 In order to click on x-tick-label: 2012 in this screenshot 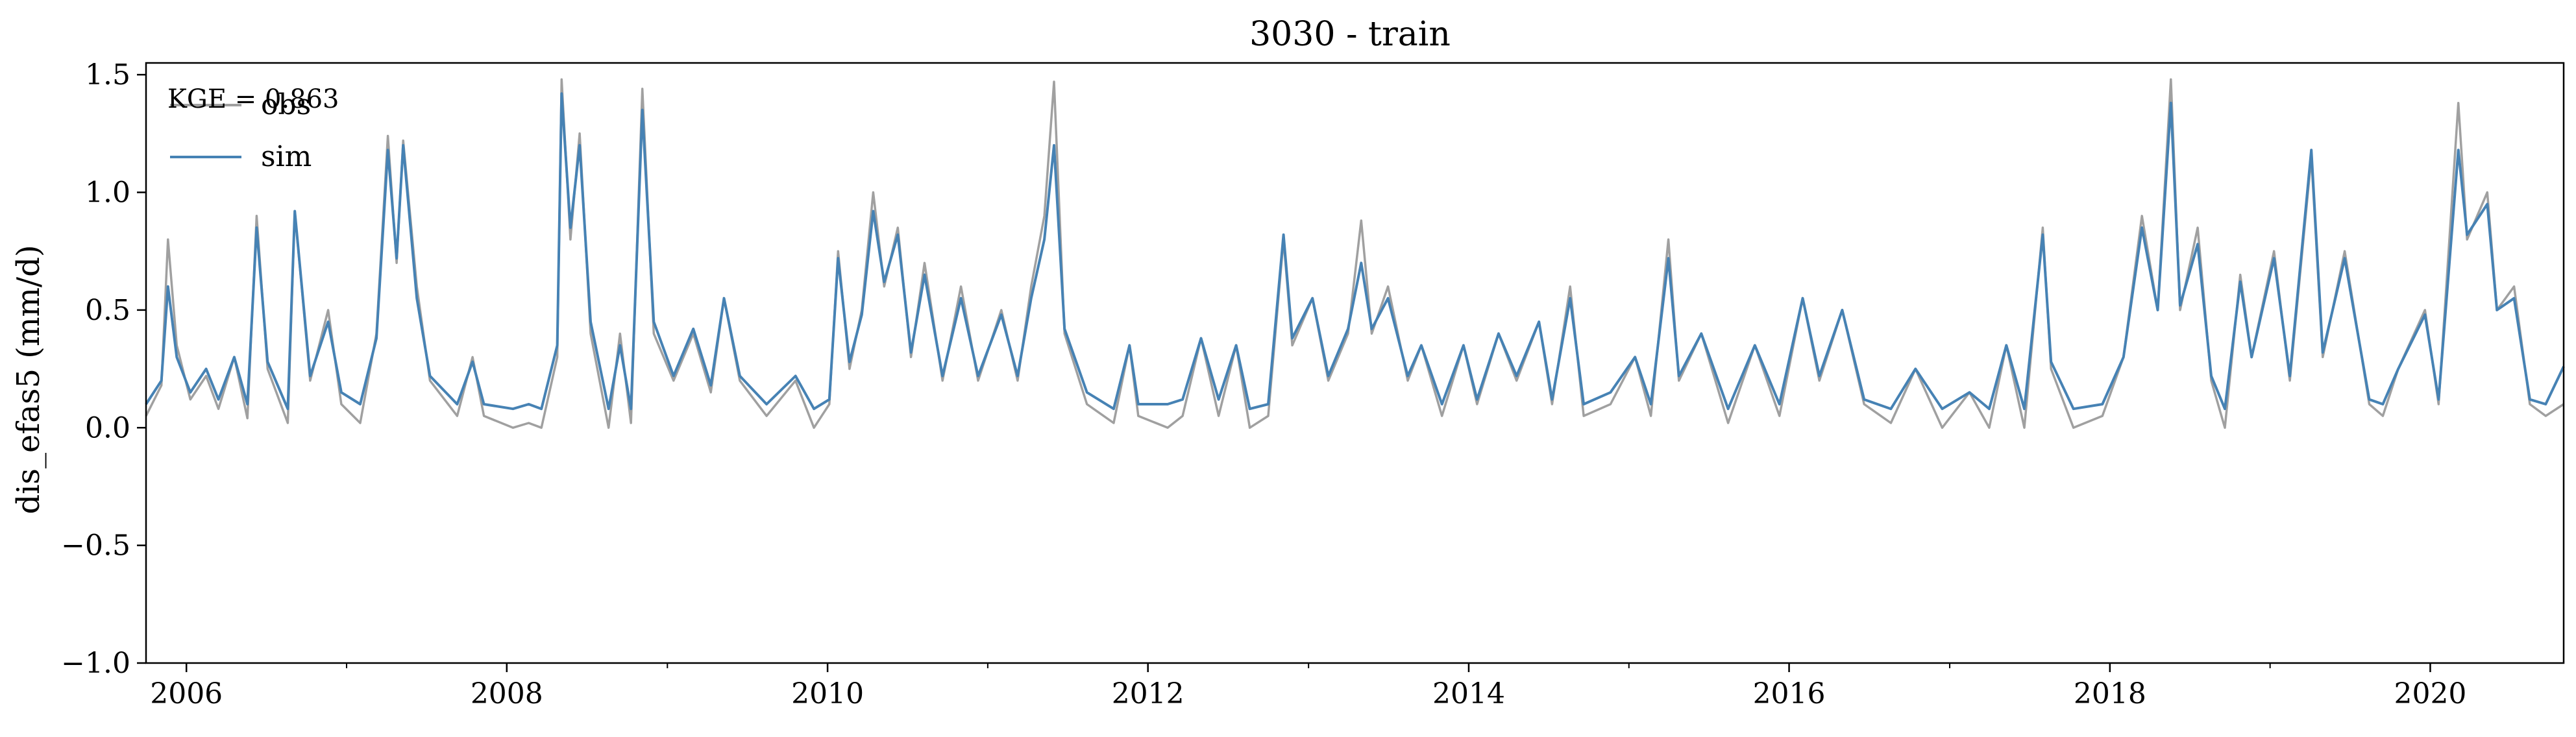, I will do `click(1148, 693)`.